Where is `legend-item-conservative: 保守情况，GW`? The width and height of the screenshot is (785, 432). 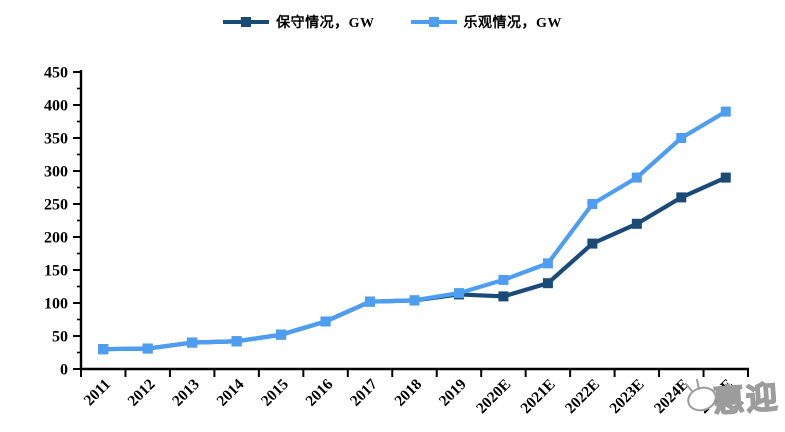
legend-item-conservative: 保守情况，GW is located at coordinates (298, 22).